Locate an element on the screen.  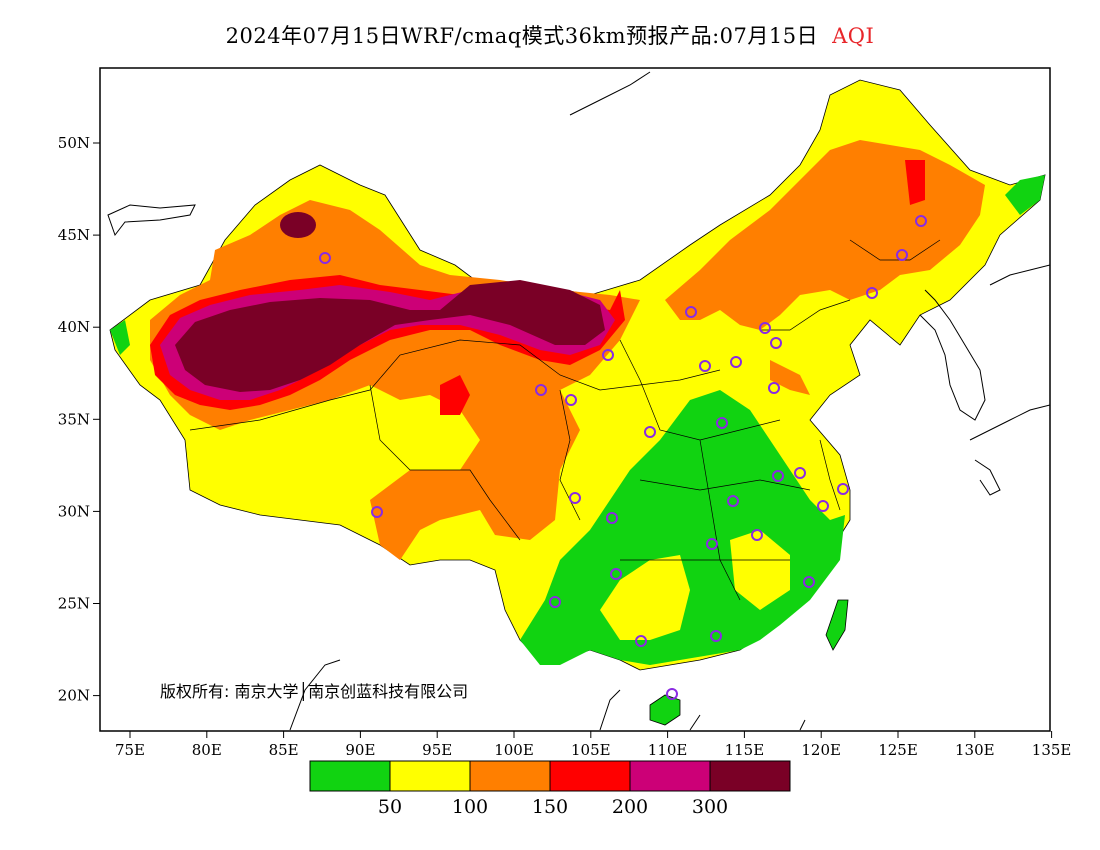
y-tick-label: 25N is located at coordinates (74, 604).